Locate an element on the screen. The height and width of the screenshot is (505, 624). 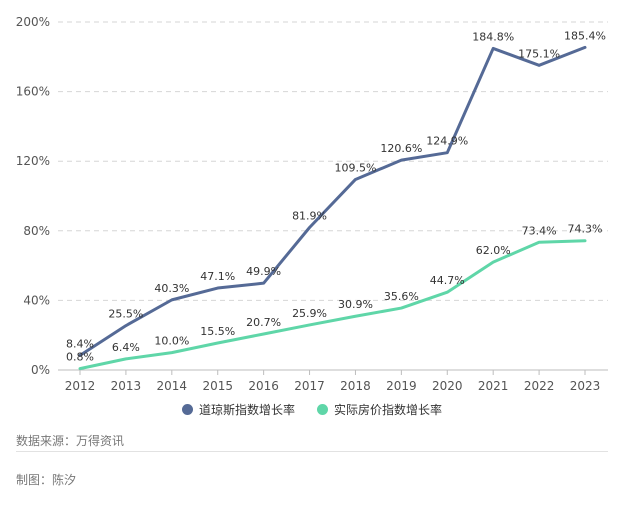
data-label-house: 30.9% is located at coordinates (355, 304).